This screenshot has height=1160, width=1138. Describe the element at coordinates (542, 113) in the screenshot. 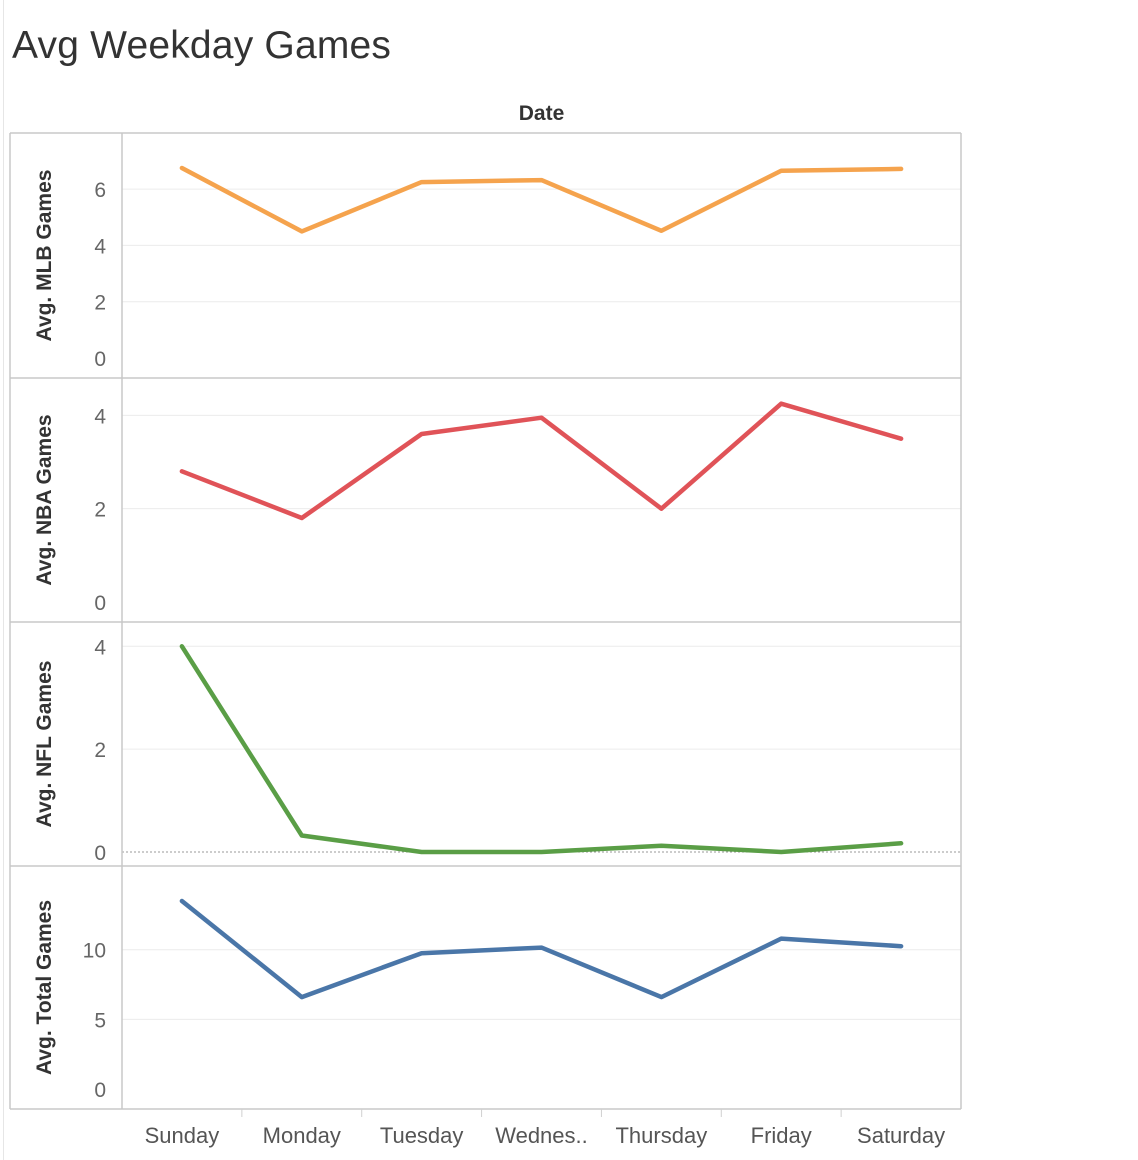

I see `column-header: Date` at that location.